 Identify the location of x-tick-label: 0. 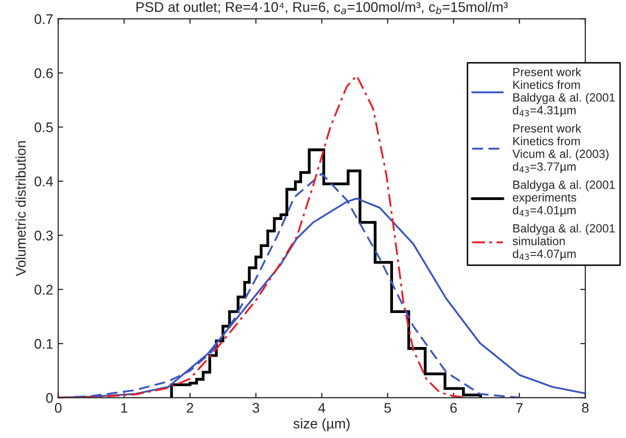
(58, 407).